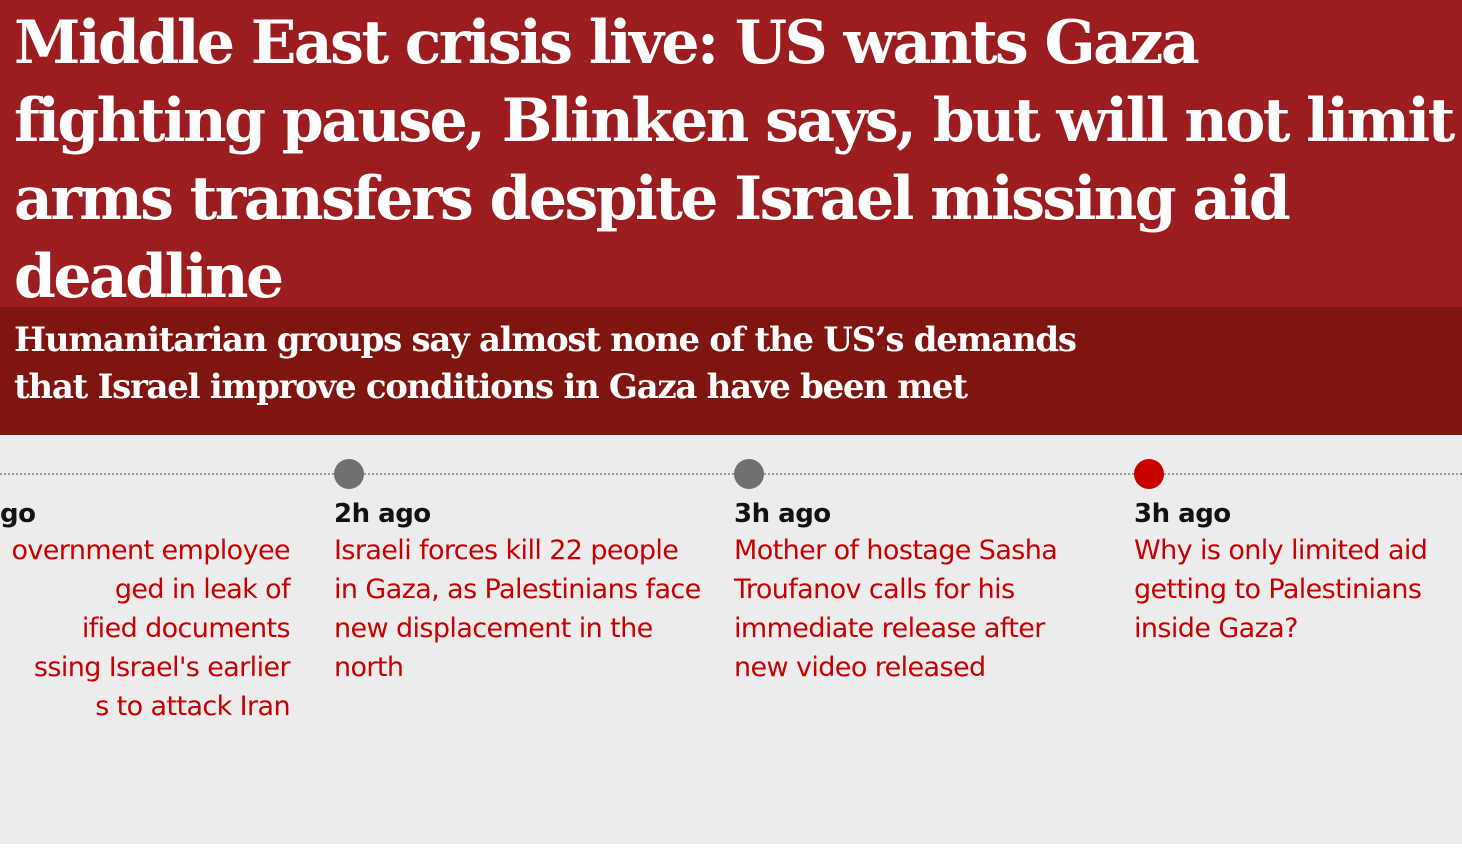 The height and width of the screenshot is (856, 1462). What do you see at coordinates (1149, 474) in the screenshot?
I see `timeline-dot-latest` at bounding box center [1149, 474].